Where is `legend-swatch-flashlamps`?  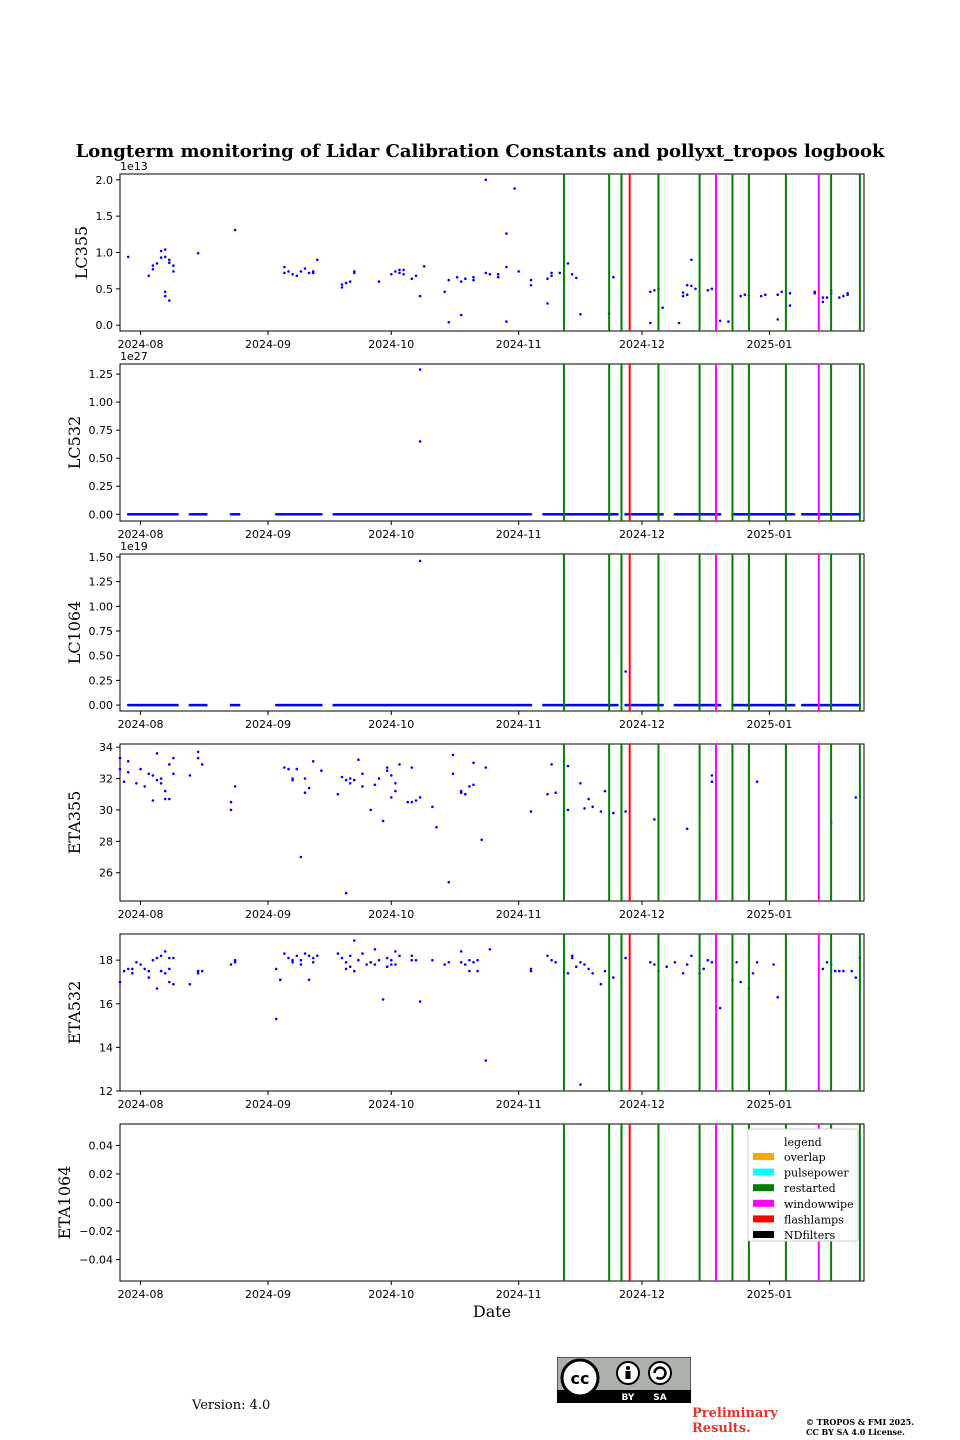
legend-swatch-flashlamps is located at coordinates (763, 1219).